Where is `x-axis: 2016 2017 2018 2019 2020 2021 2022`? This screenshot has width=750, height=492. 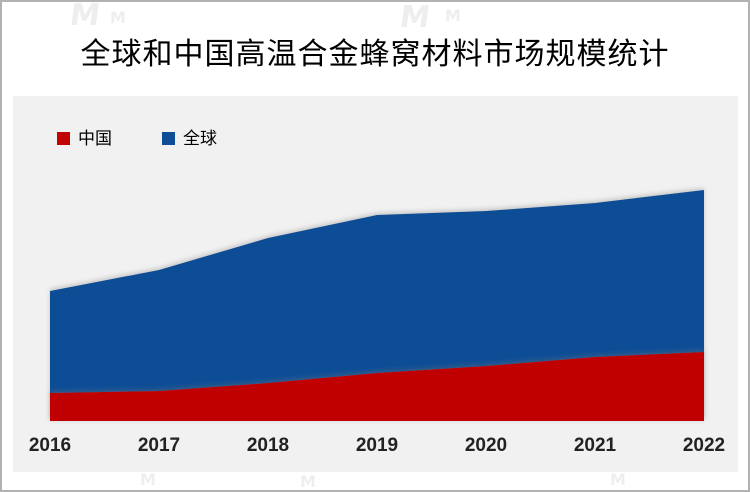
x-axis: 2016 2017 2018 2019 2020 2021 2022 is located at coordinates (375, 446).